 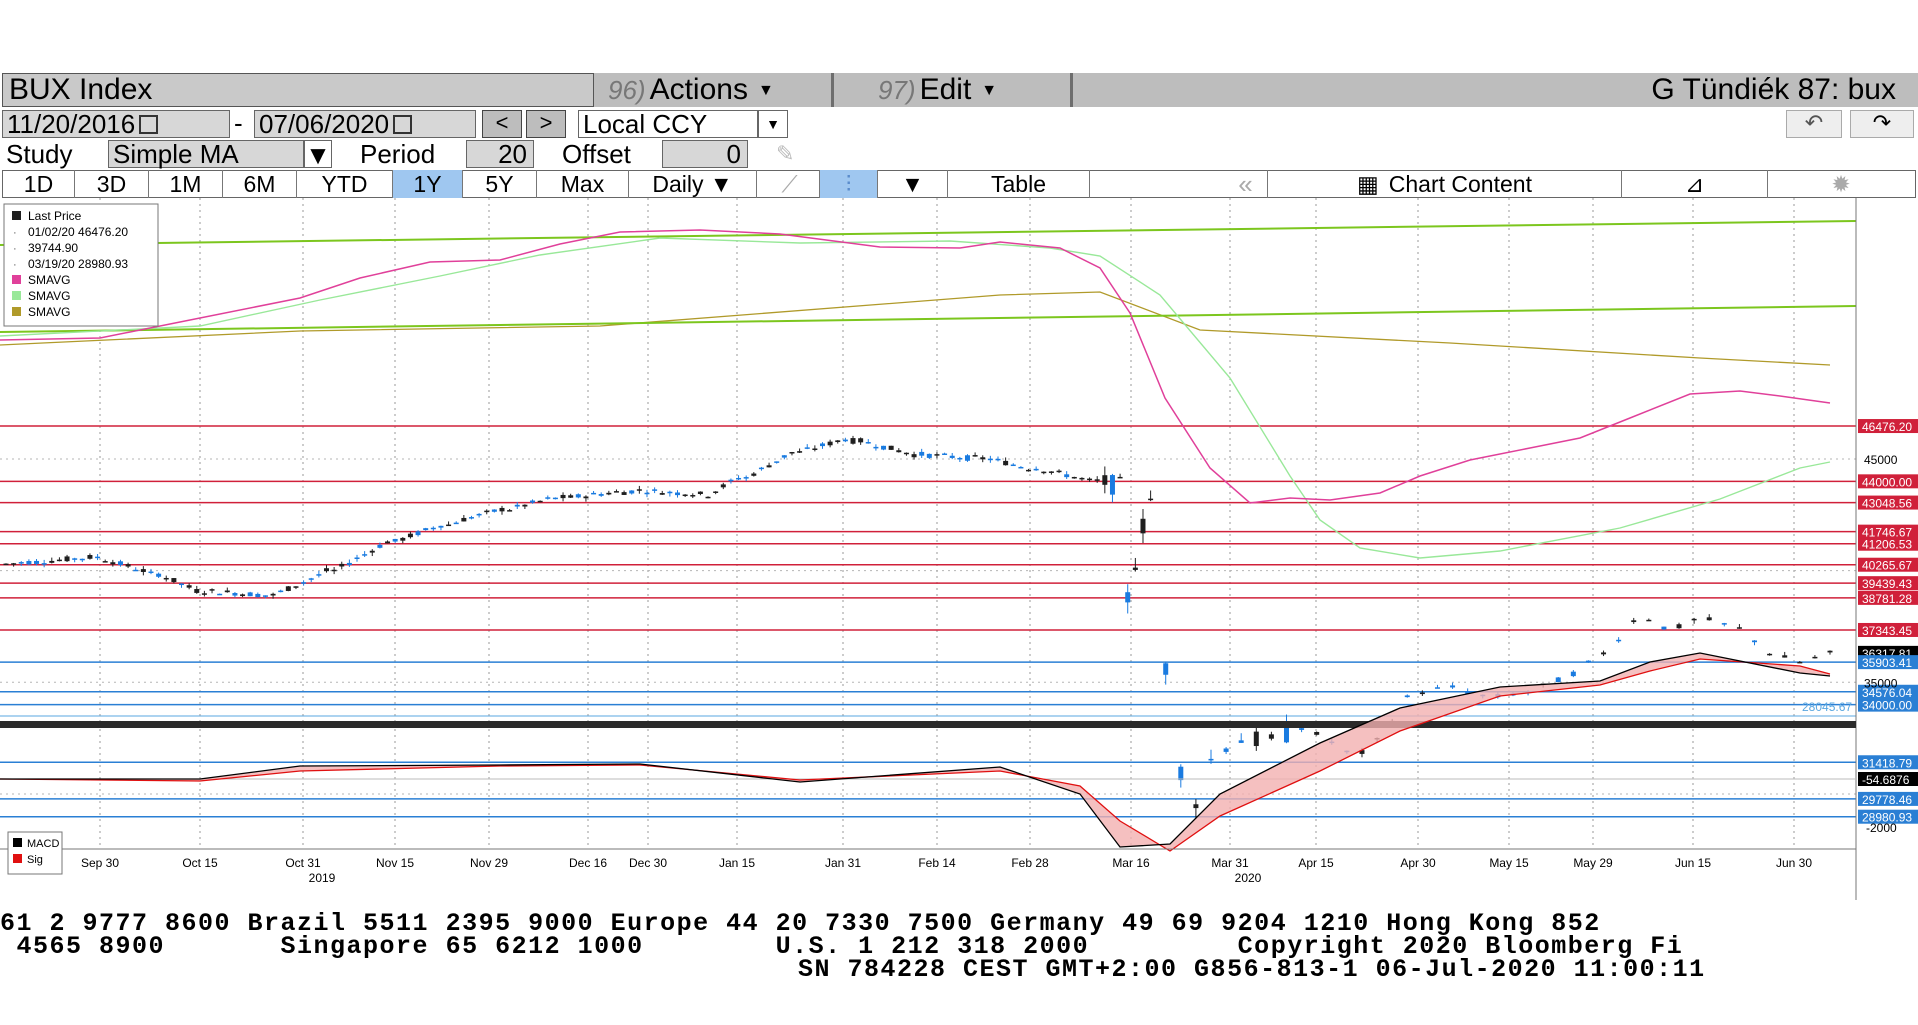 I want to click on x-tick-label: Oct 31, so click(x=303, y=863).